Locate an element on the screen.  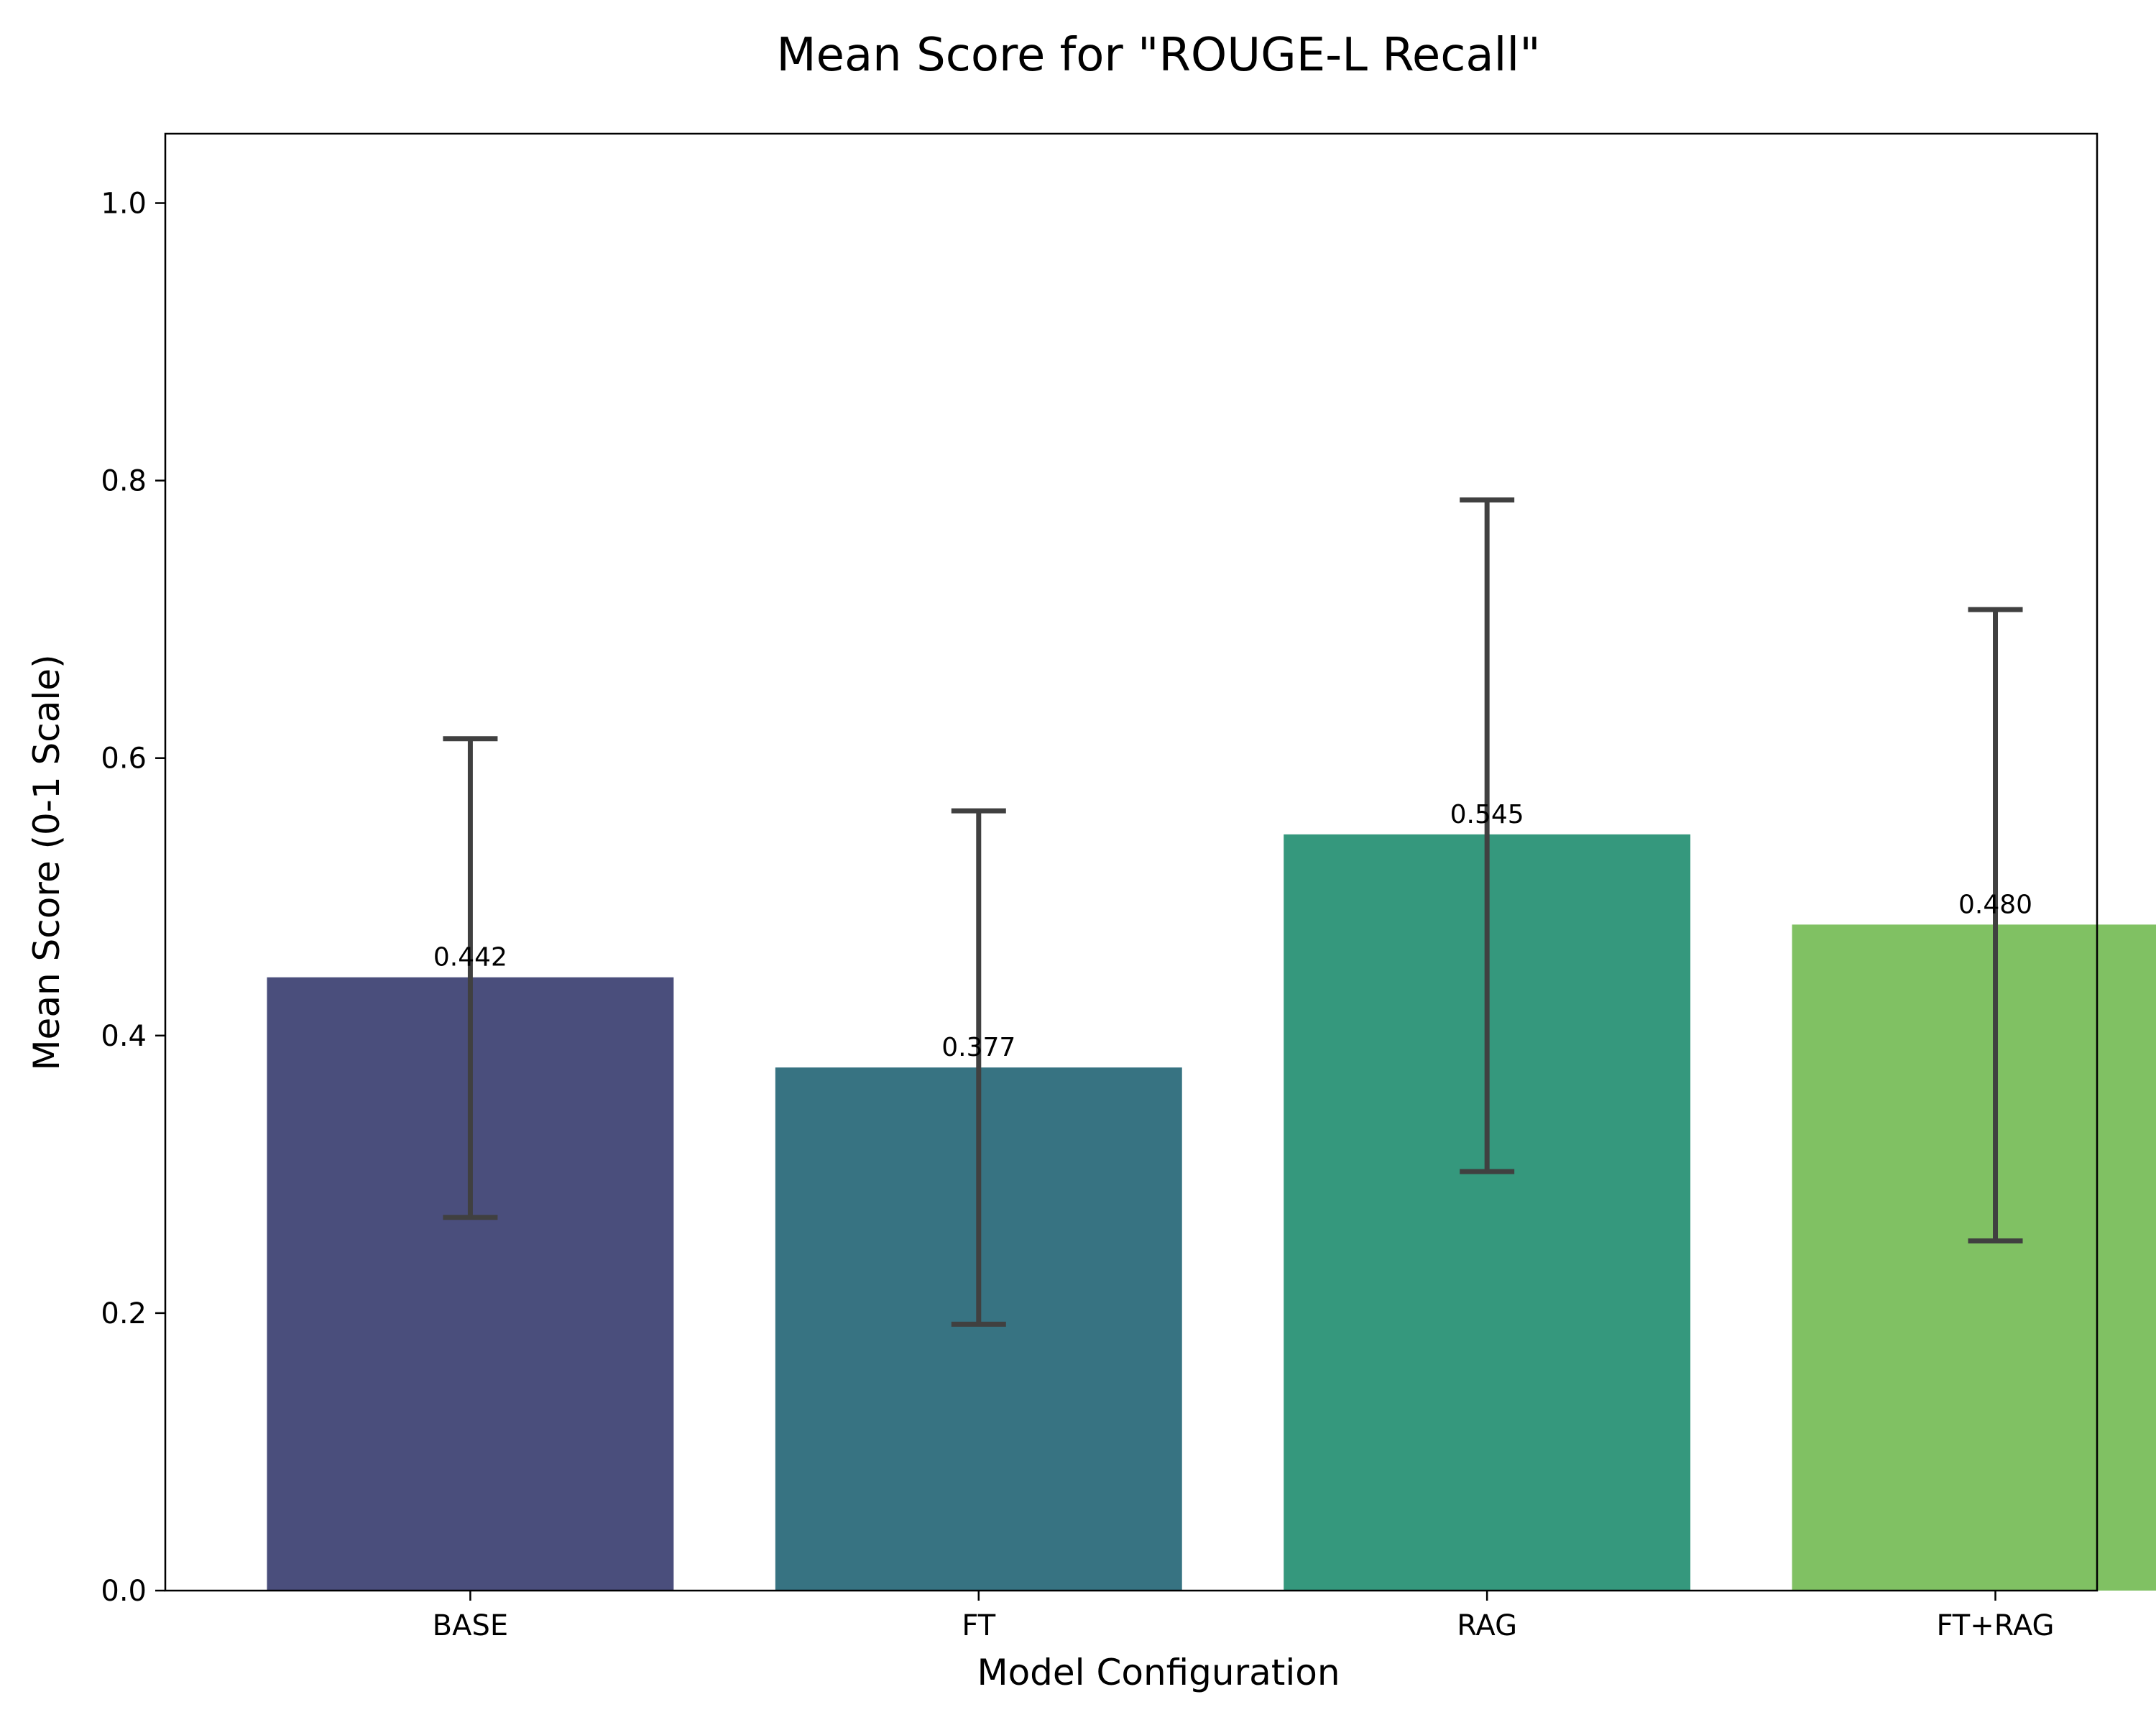
x-axis: BASE FT RAG FT+RAG is located at coordinates (1244, 1616).